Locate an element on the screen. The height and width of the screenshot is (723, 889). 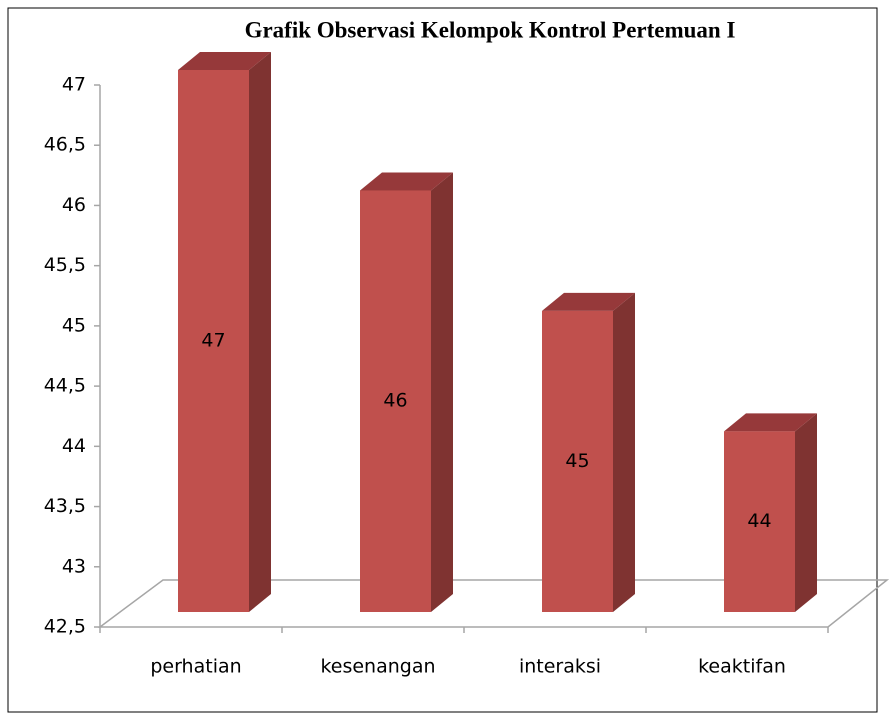
y-tick-label: 46,5 is located at coordinates (65, 145).